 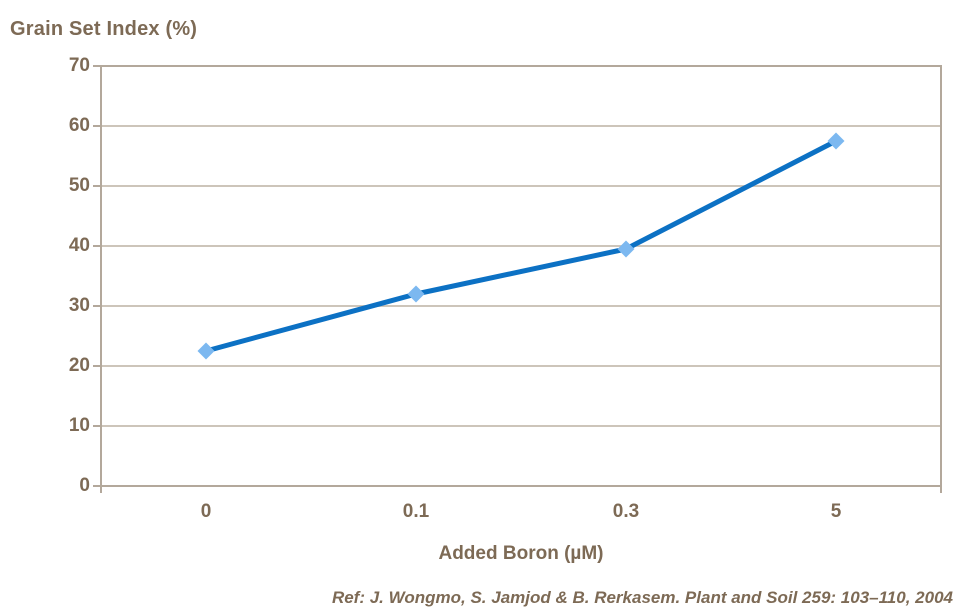 What do you see at coordinates (79, 305) in the screenshot?
I see `y-tick-label: 30` at bounding box center [79, 305].